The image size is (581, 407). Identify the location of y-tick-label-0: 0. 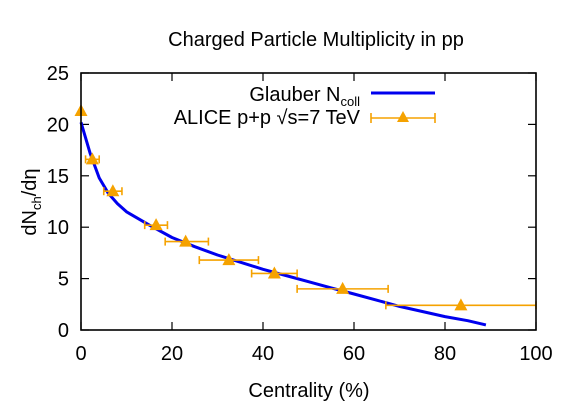
(63, 331).